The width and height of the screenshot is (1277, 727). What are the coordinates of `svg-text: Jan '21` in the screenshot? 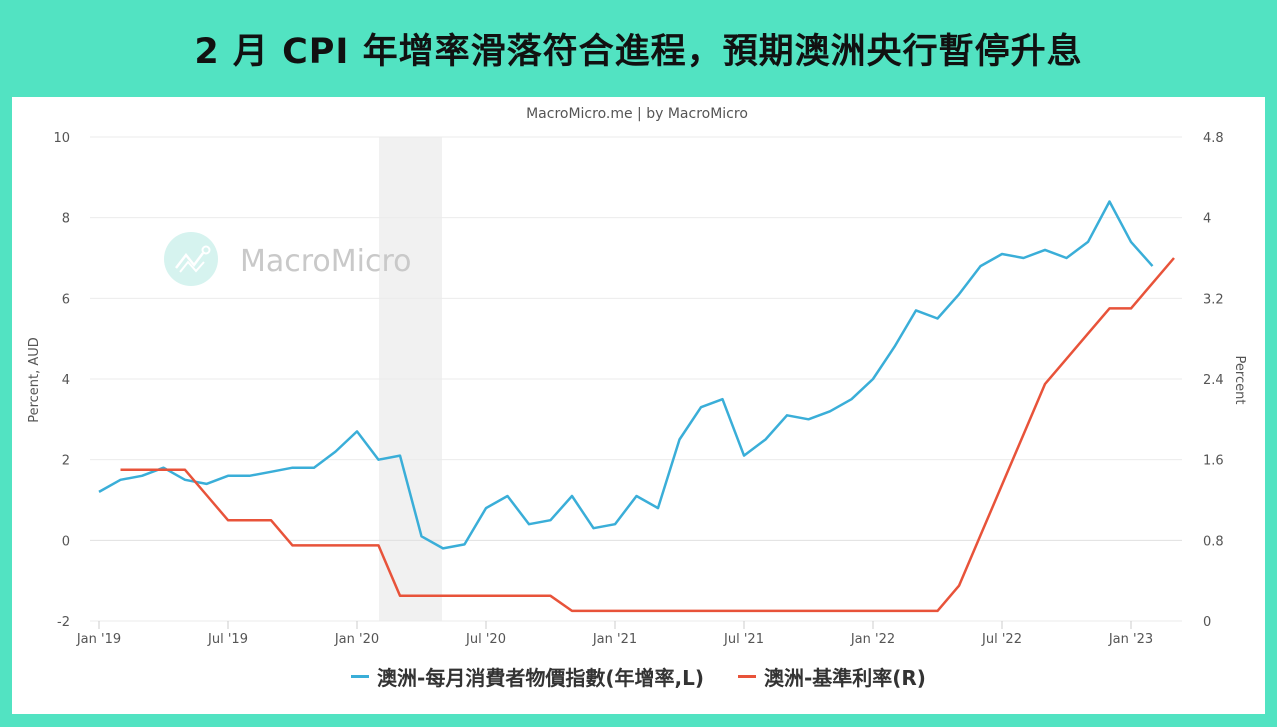 It's located at (614, 639).